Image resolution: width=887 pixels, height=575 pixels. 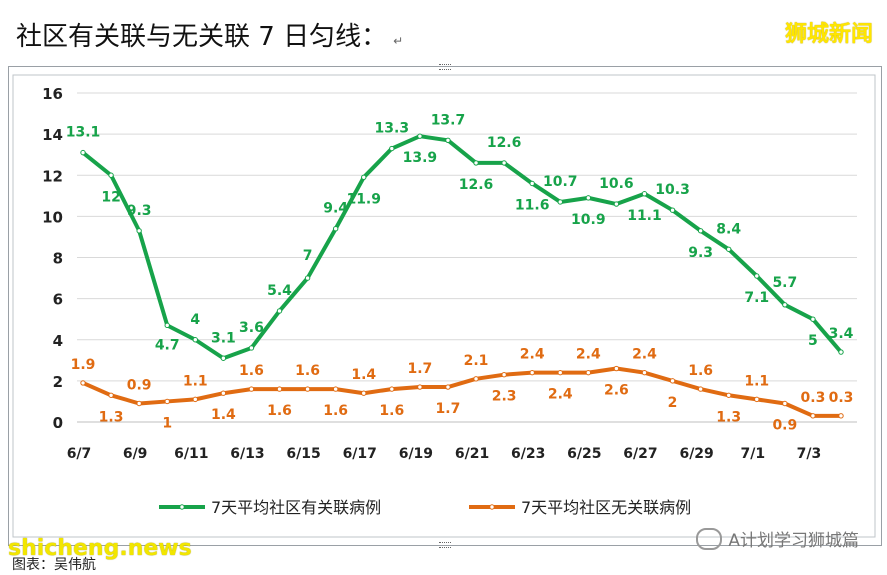 I want to click on paragraph-mark: ↵, so click(x=398, y=41).